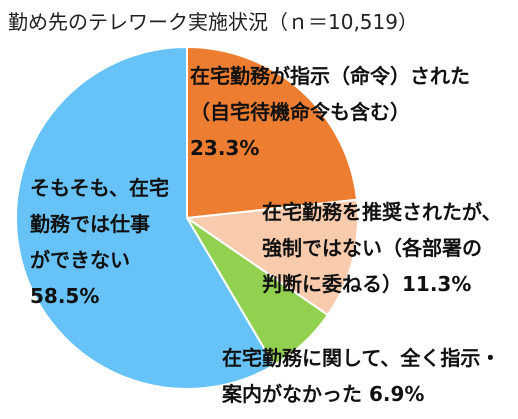 The height and width of the screenshot is (419, 518). I want to click on slice-directed, so click(272, 132).